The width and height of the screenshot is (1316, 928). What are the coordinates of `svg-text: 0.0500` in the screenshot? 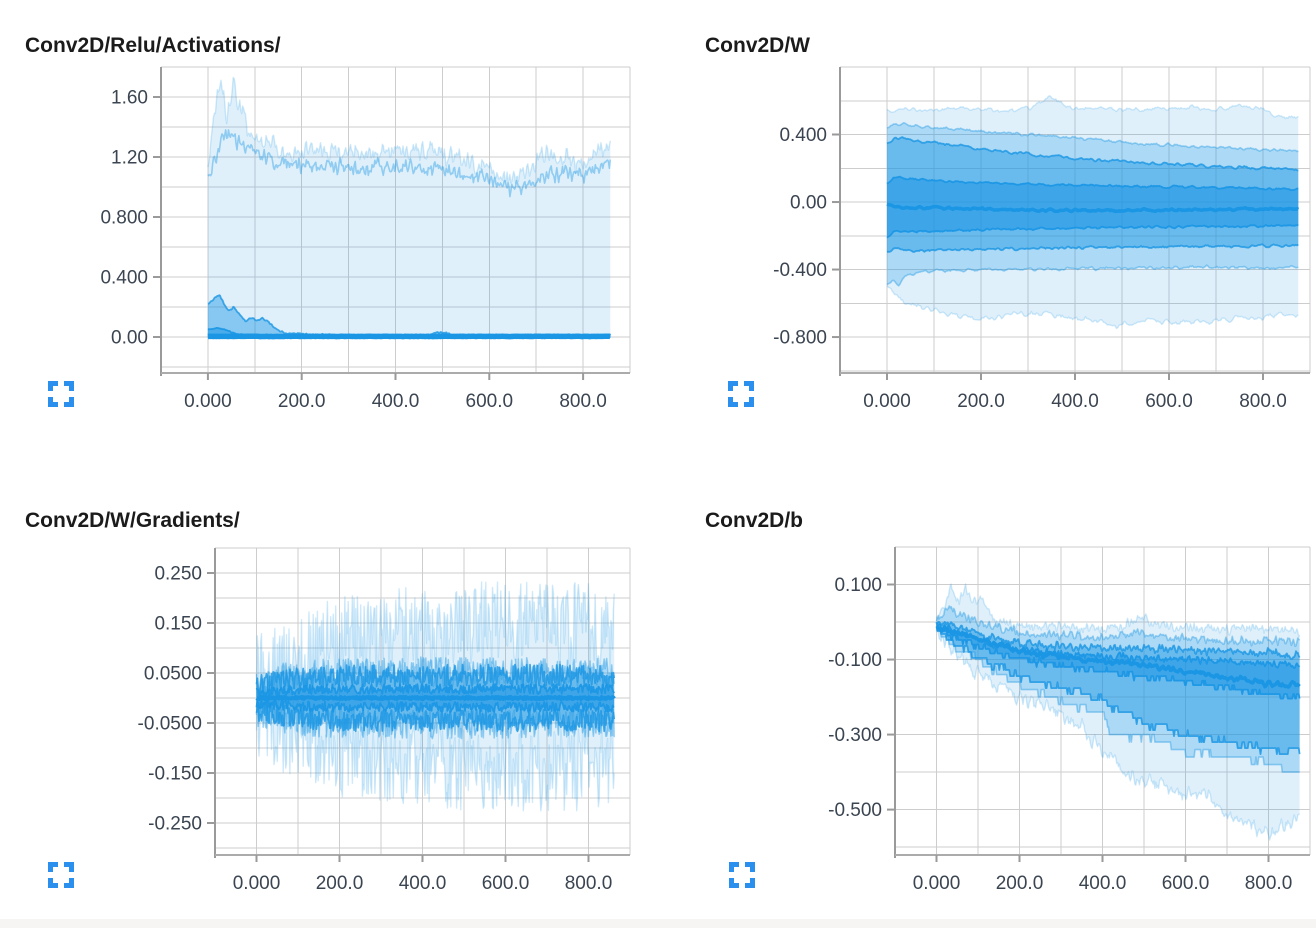 It's located at (173, 674).